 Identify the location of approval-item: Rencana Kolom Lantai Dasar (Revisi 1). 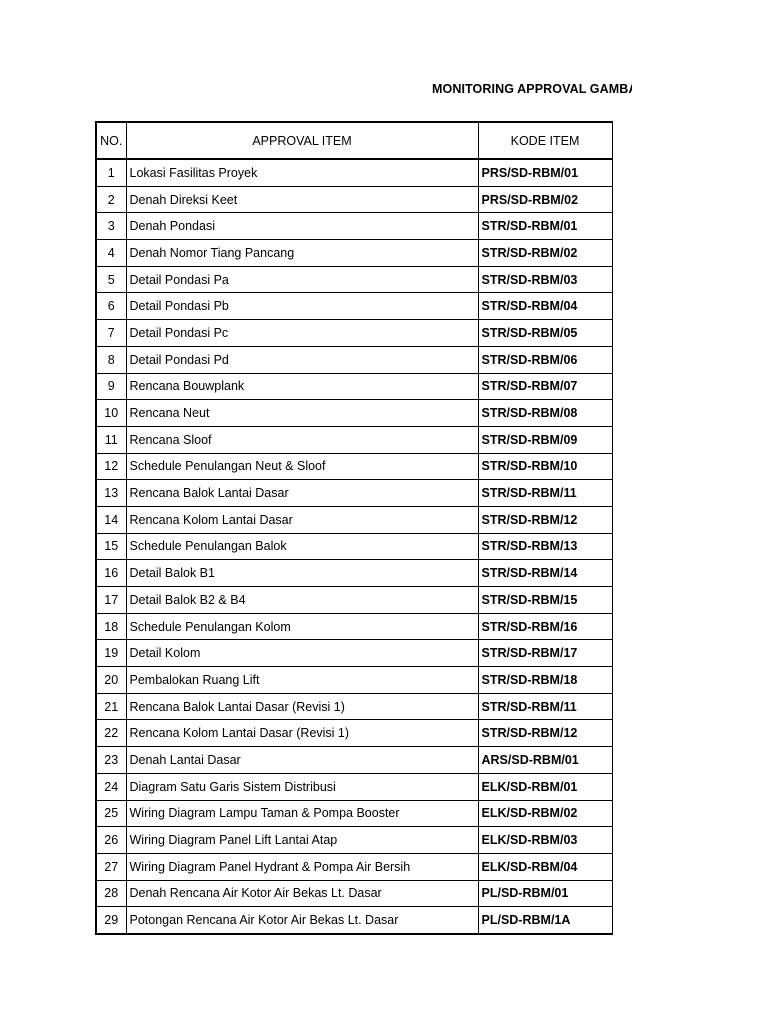
(302, 733).